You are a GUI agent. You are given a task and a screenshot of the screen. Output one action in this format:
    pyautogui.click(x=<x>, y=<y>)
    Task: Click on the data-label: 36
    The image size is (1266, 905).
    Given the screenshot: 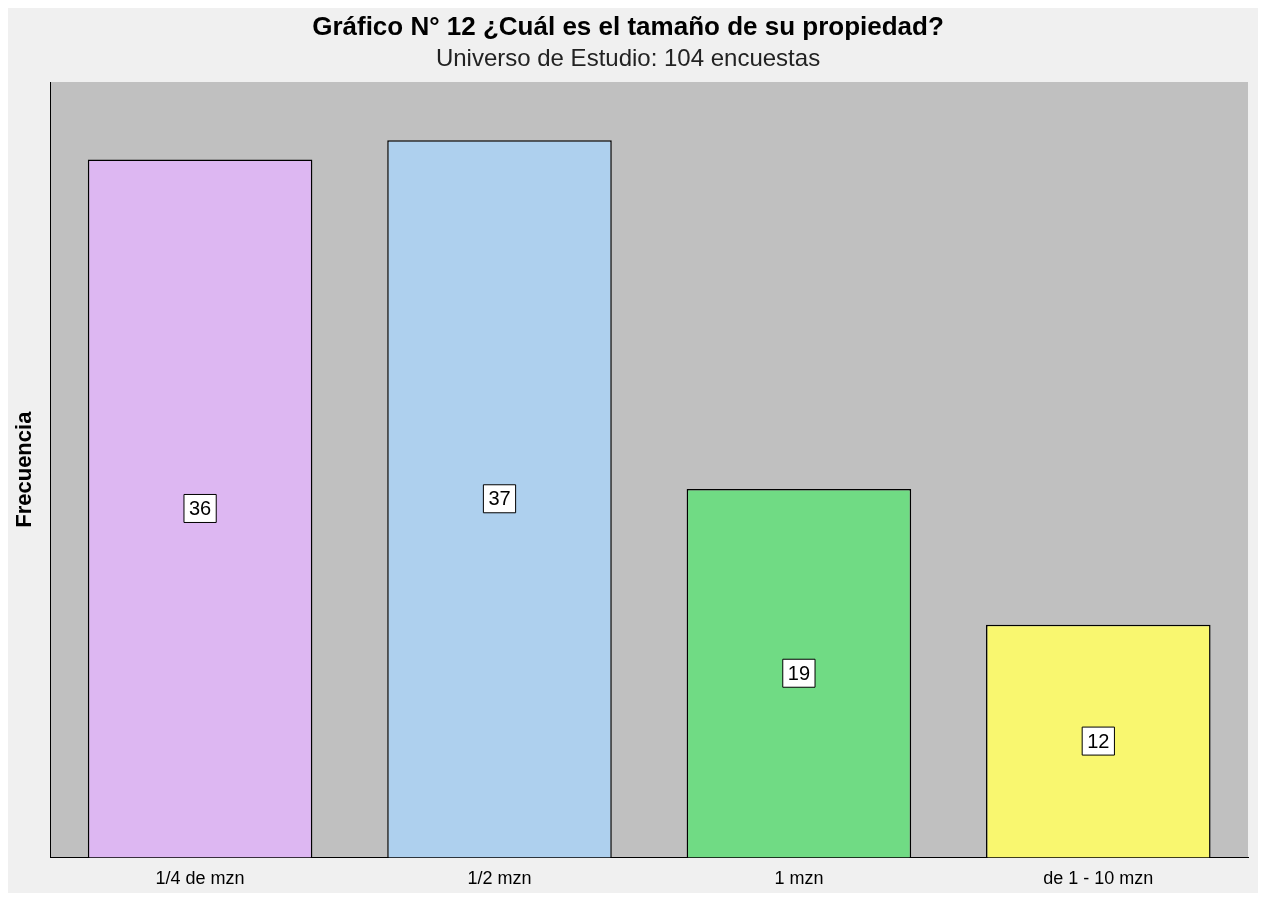 What is the action you would take?
    pyautogui.click(x=200, y=507)
    